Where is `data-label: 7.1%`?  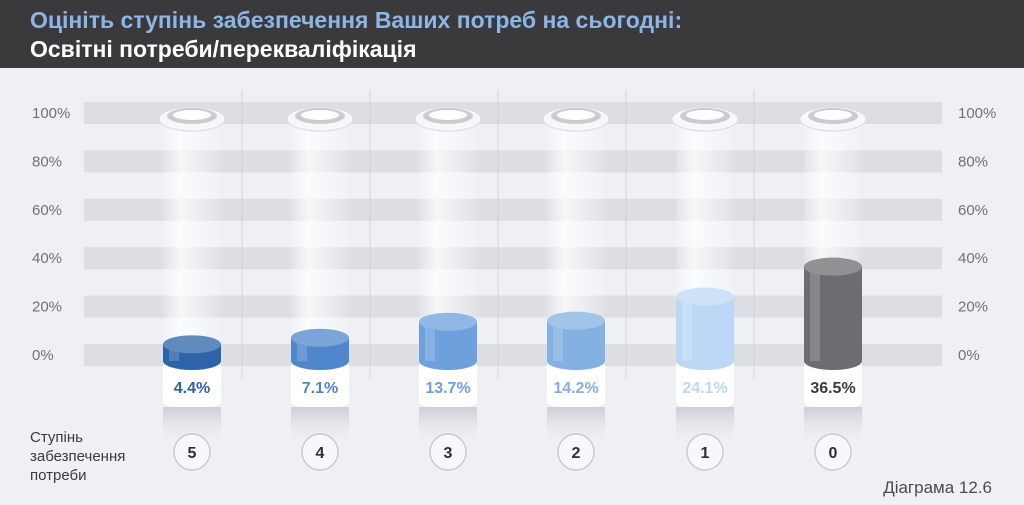
data-label: 7.1% is located at coordinates (320, 388).